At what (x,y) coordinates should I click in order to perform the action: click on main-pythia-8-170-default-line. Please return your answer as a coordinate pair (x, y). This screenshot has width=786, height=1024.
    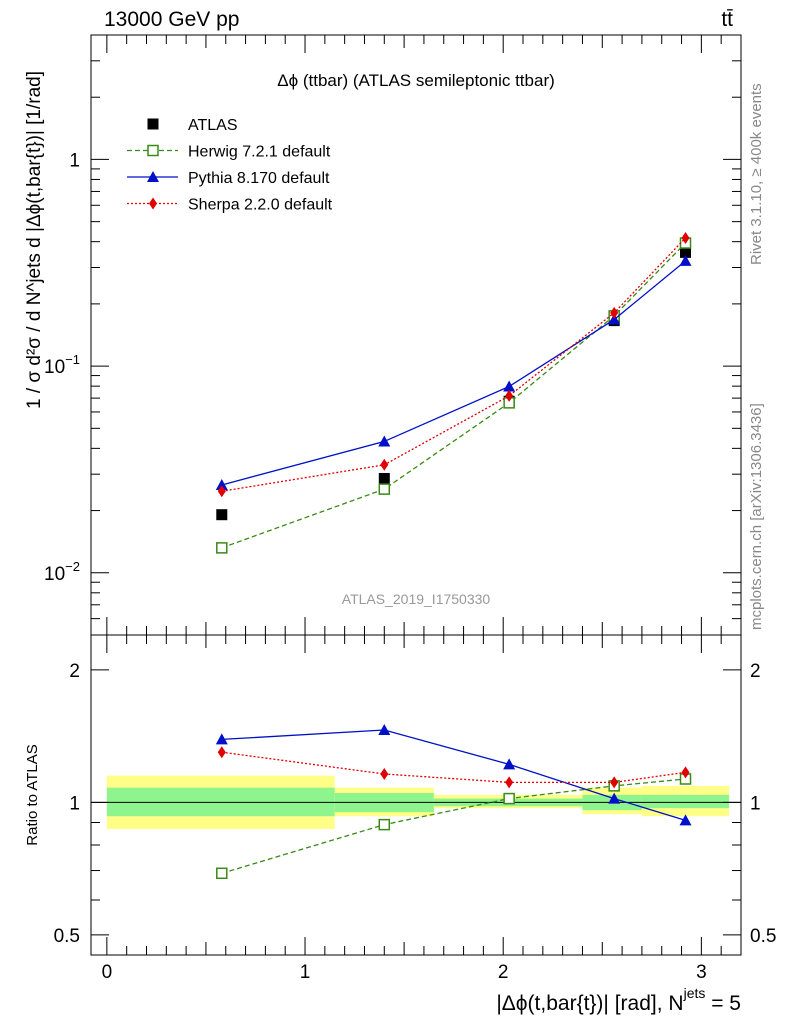
    Looking at the image, I should click on (453, 373).